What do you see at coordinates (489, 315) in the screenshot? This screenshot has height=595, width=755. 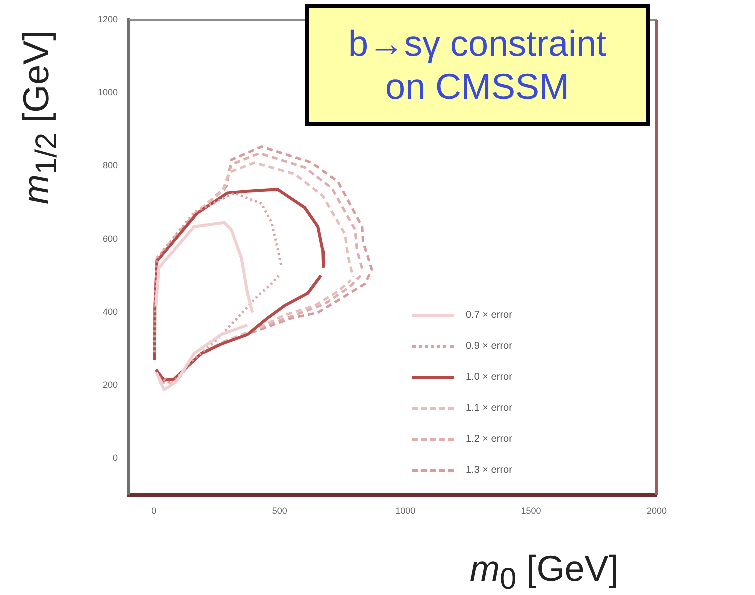 I see `legend-label: 0.7 × error` at bounding box center [489, 315].